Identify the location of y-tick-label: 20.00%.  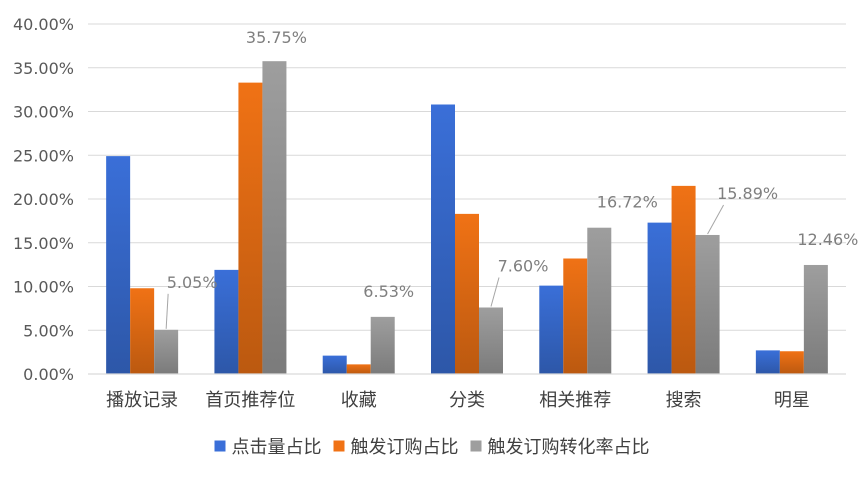
(43, 199).